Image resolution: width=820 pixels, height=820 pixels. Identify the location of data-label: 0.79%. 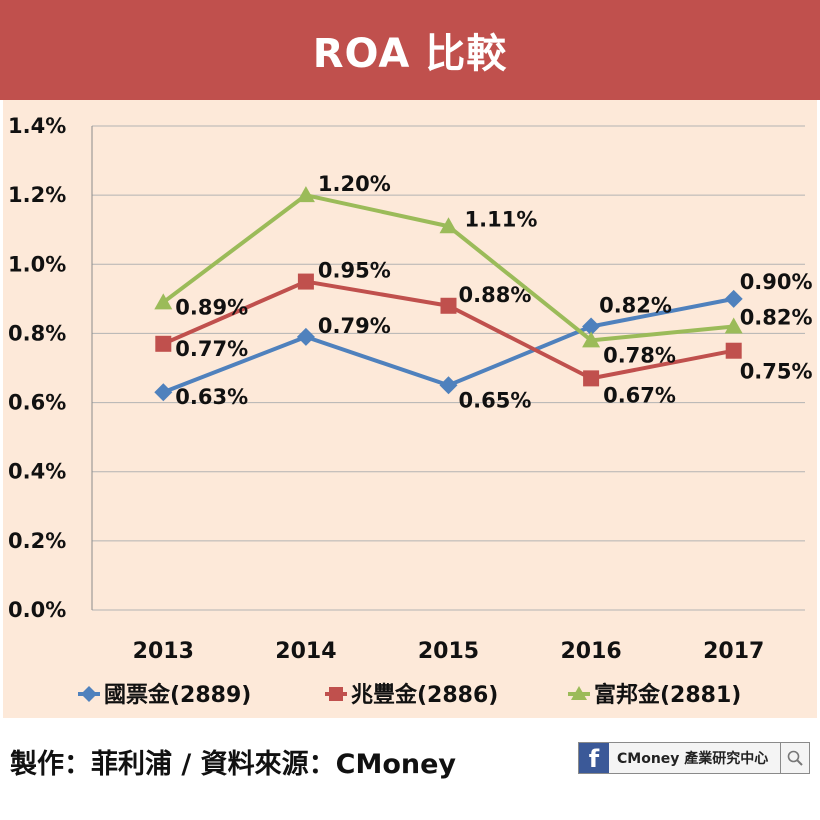
(354, 326).